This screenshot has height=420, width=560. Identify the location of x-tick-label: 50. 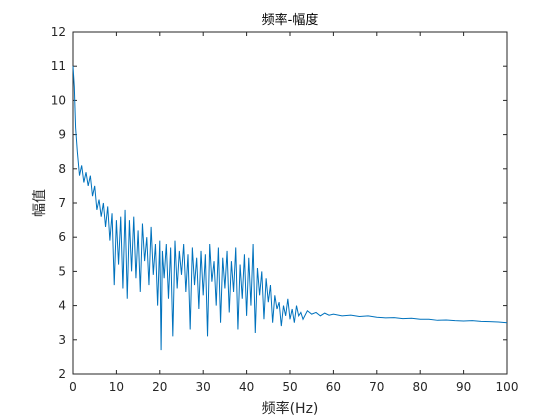
(289, 387).